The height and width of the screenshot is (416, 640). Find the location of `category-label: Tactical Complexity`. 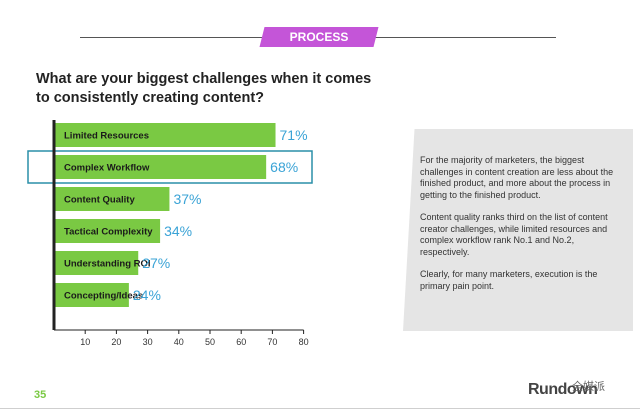

category-label: Tactical Complexity is located at coordinates (108, 232).